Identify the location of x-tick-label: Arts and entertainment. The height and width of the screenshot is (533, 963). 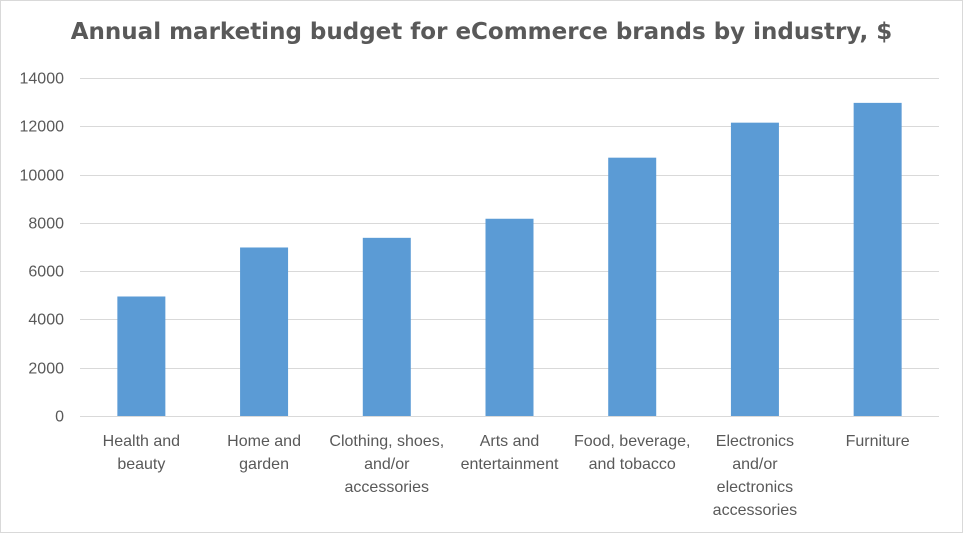
(510, 453).